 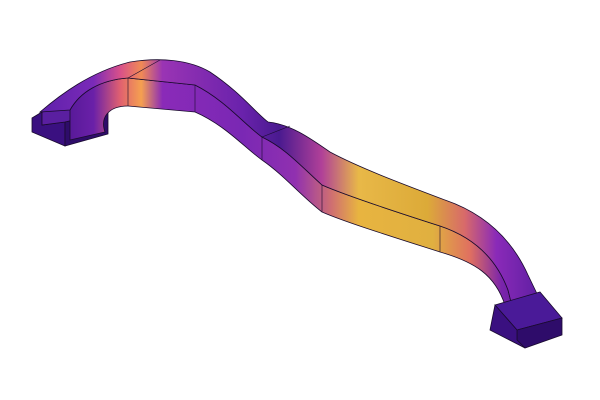 I want to click on right-foot-side, so click(x=507, y=326).